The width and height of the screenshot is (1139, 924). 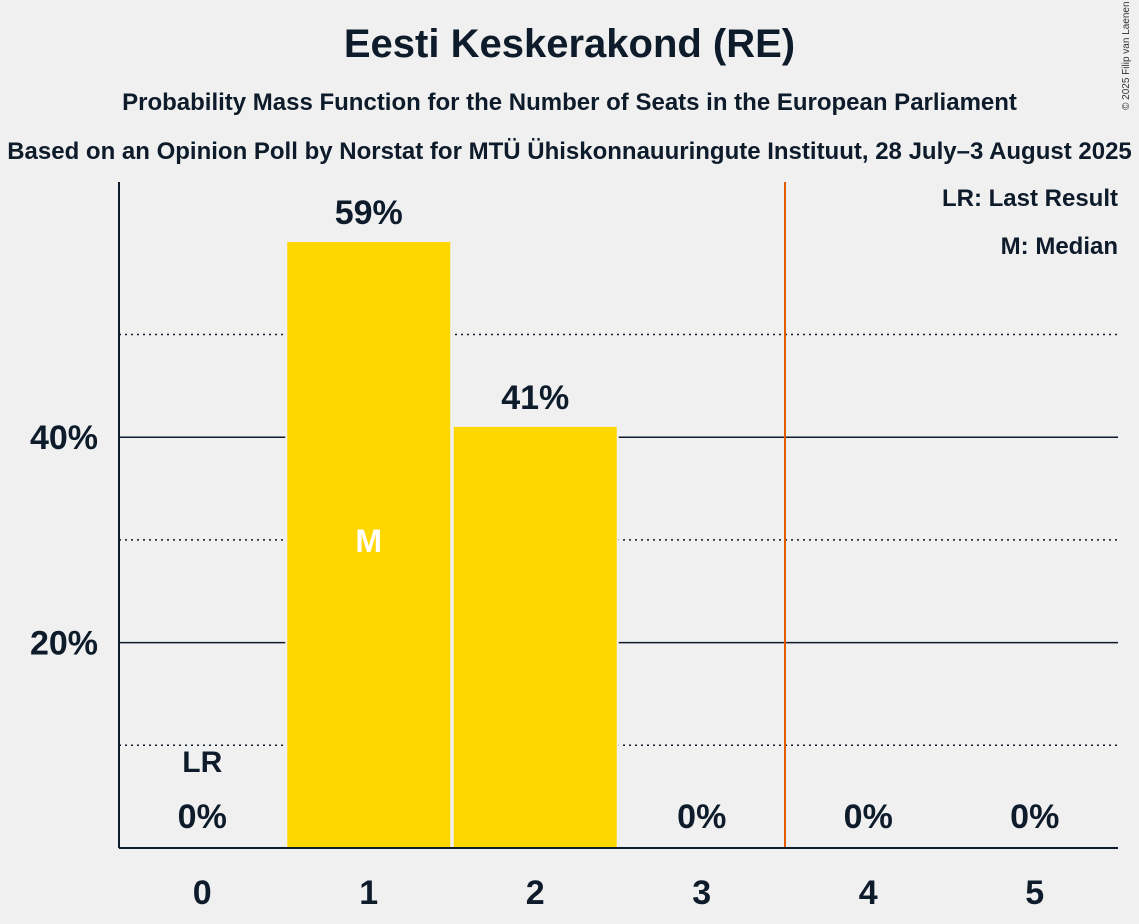 What do you see at coordinates (535, 398) in the screenshot?
I see `data-label: 41%` at bounding box center [535, 398].